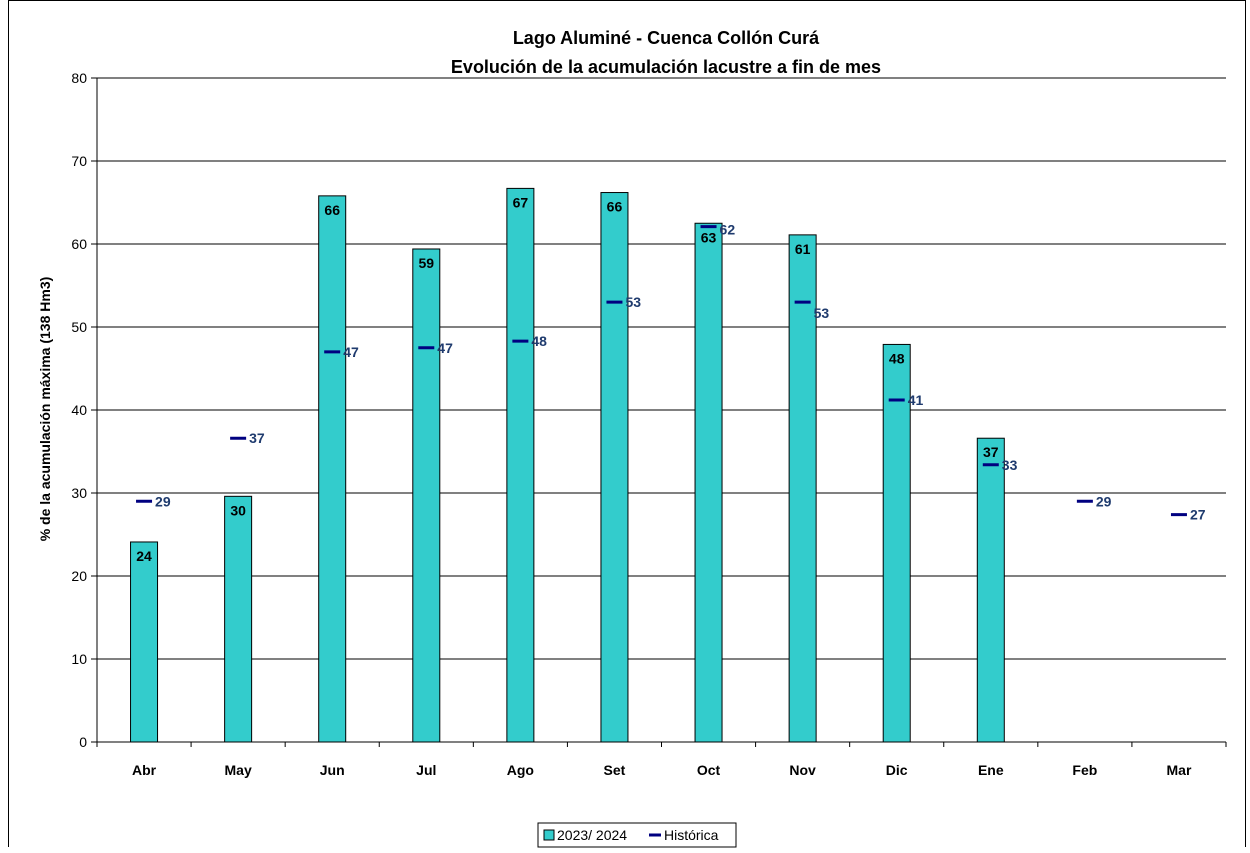 Image resolution: width=1250 pixels, height=853 pixels. Describe the element at coordinates (426, 770) in the screenshot. I see `x-tick-label: Jul` at that location.